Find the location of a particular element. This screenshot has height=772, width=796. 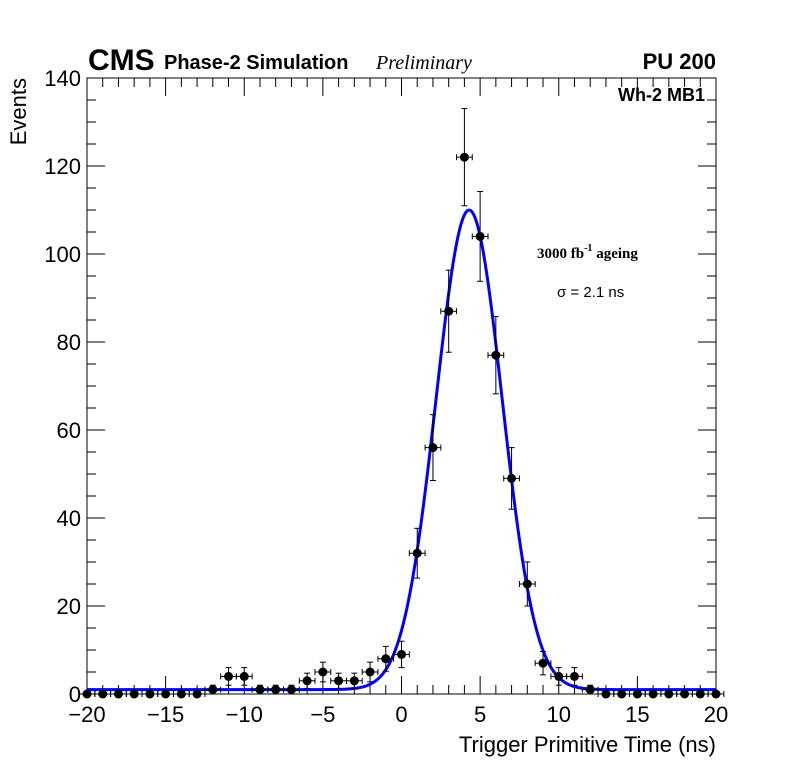

y-tick-label: 40 is located at coordinates (69, 518).